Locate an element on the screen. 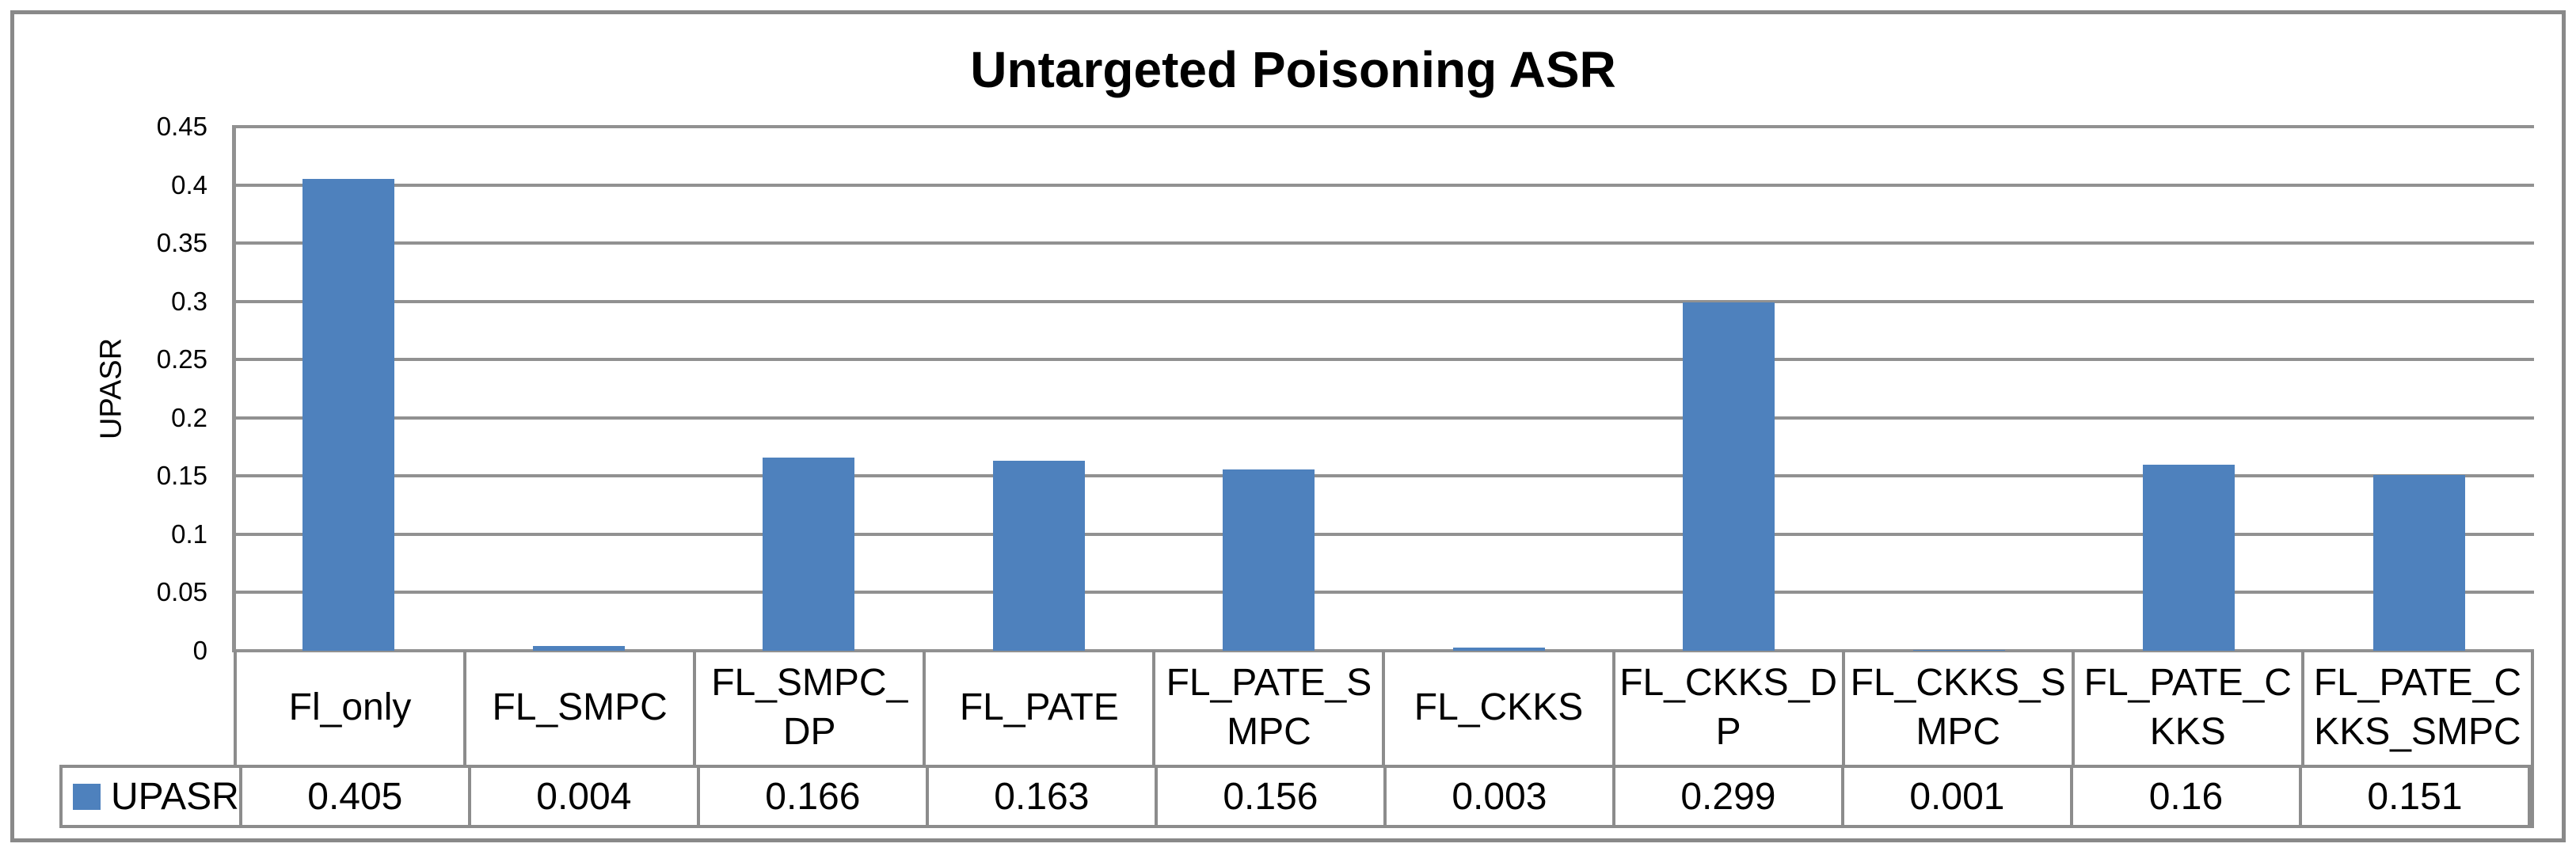 The image size is (2576, 855). bar-fl-pate-ckks is located at coordinates (2189, 557).